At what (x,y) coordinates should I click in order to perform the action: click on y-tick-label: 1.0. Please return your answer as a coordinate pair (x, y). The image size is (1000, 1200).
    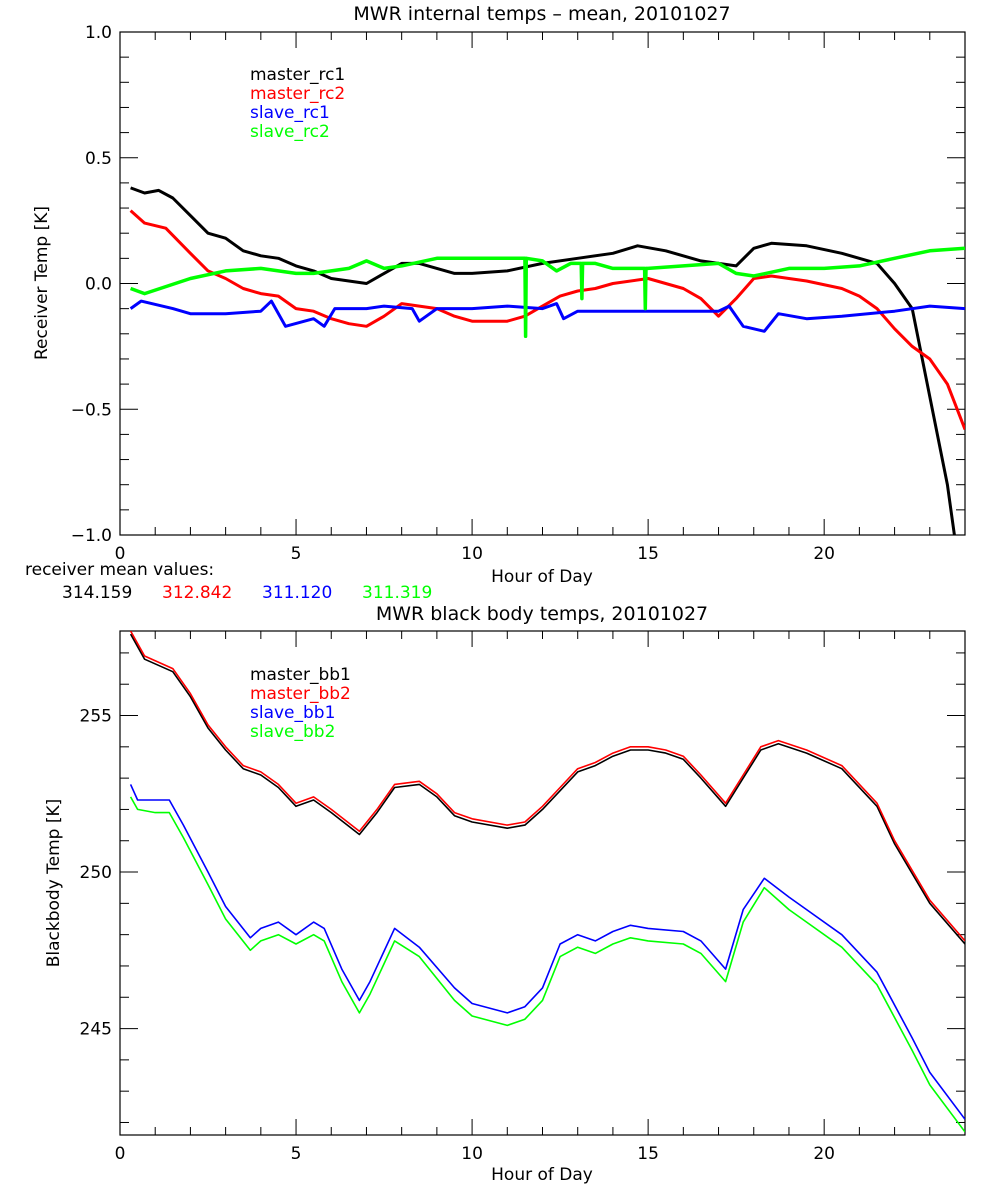
    Looking at the image, I should click on (98, 33).